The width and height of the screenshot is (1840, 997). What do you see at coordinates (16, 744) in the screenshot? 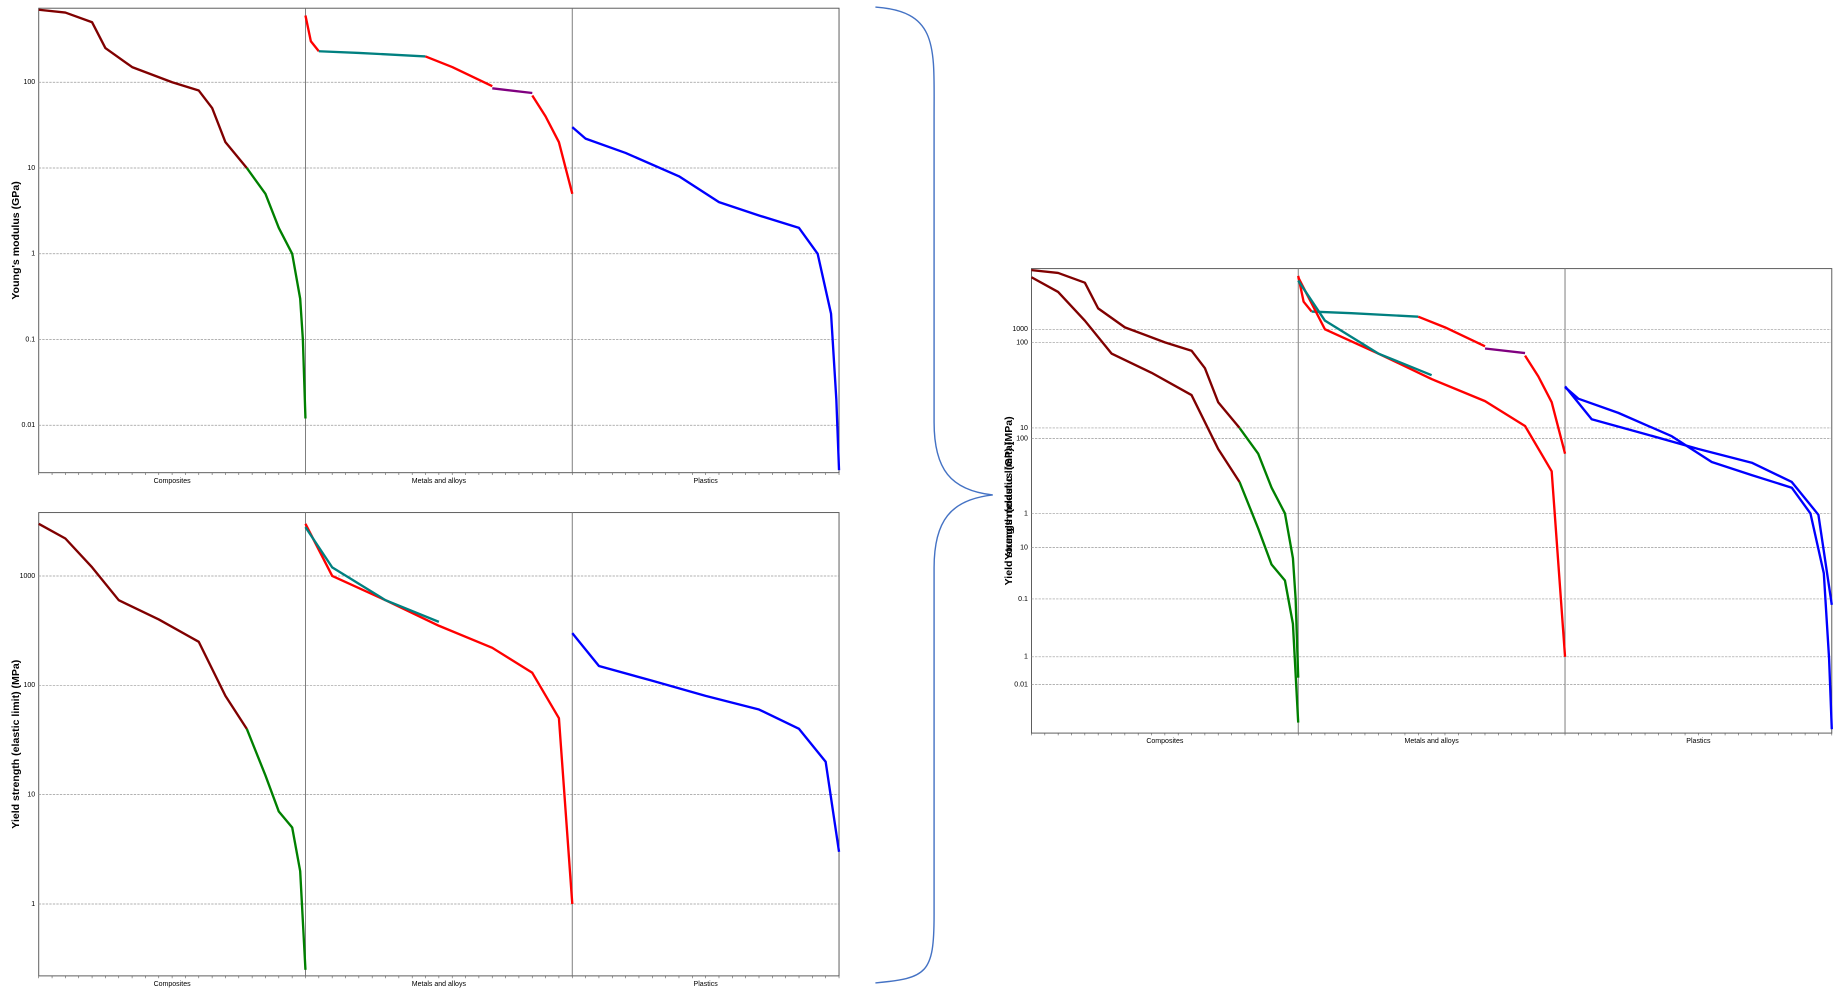
I see `y-axis-label: Yield strength (elastic limit) (MPa)` at bounding box center [16, 744].